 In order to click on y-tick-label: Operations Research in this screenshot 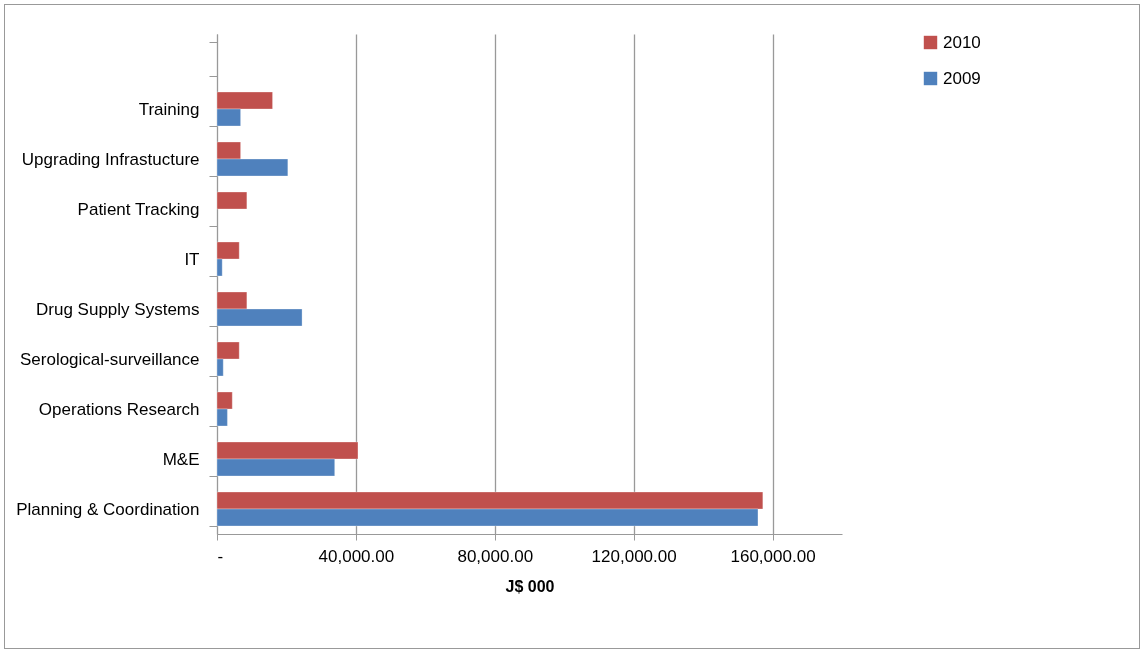, I will do `click(119, 409)`.